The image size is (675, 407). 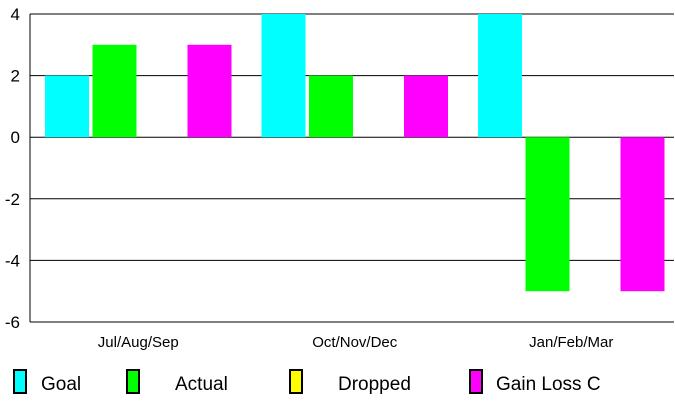 What do you see at coordinates (12, 322) in the screenshot?
I see `y-tick-label: -6` at bounding box center [12, 322].